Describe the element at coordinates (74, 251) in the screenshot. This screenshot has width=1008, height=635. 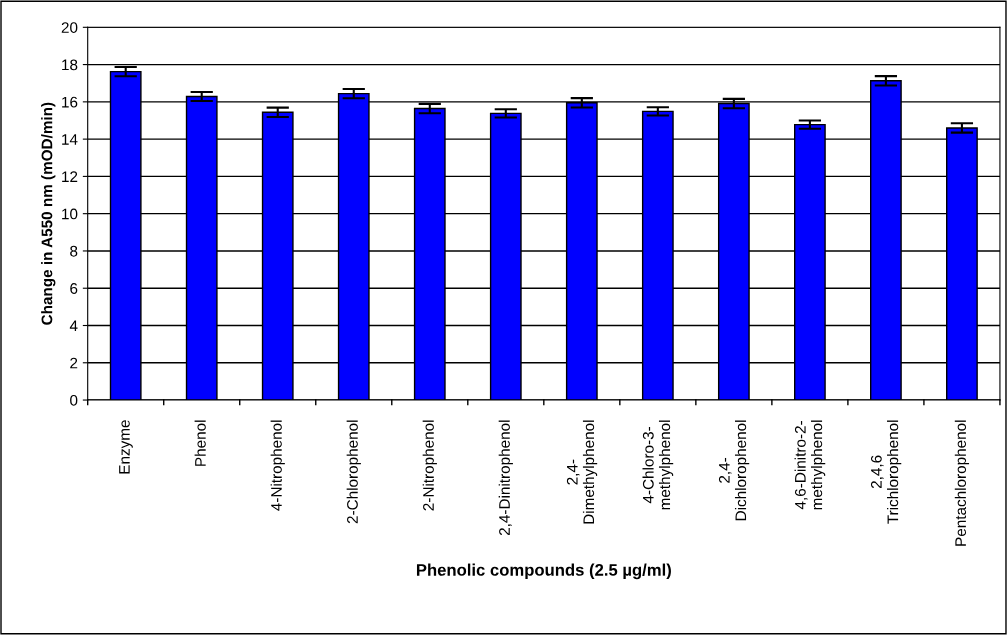
I see `y-tick-label: 8` at that location.